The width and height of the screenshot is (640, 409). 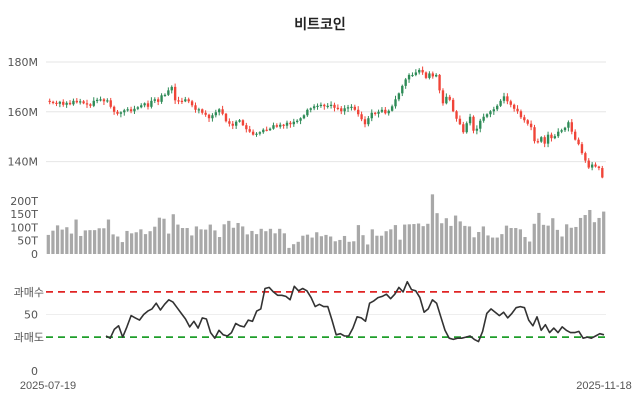 What do you see at coordinates (27, 241) in the screenshot?
I see `volume-tick-label: 50T` at bounding box center [27, 241].